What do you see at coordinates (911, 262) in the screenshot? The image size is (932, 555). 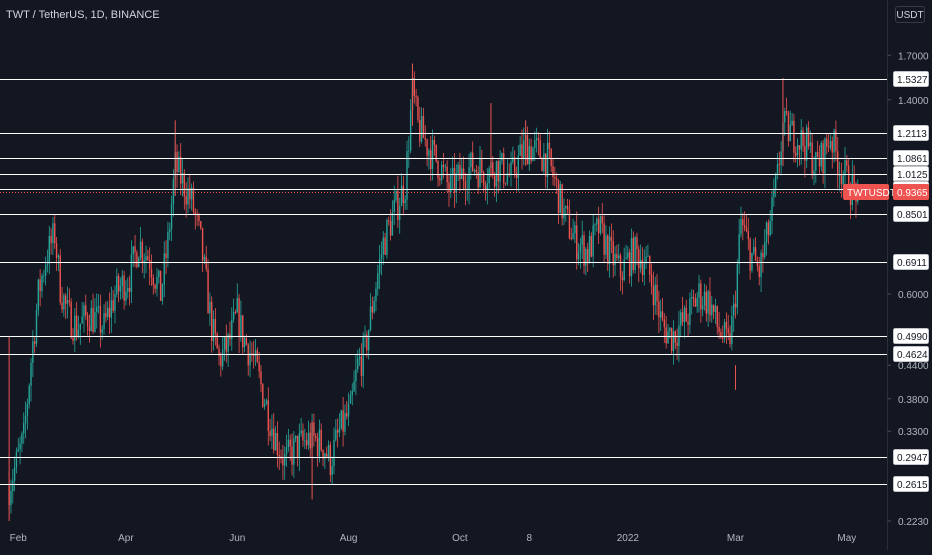 I see `level-price-tag: 0.6911` at bounding box center [911, 262].